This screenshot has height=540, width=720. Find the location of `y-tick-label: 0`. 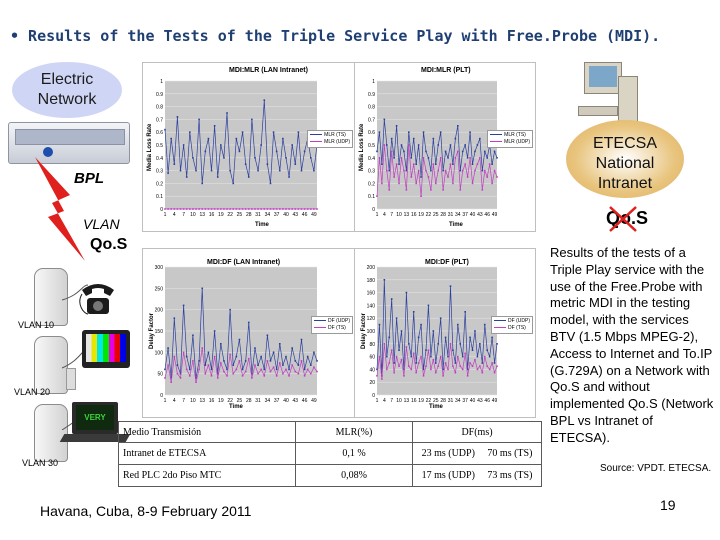

y-tick-label: 0 is located at coordinates (161, 396).